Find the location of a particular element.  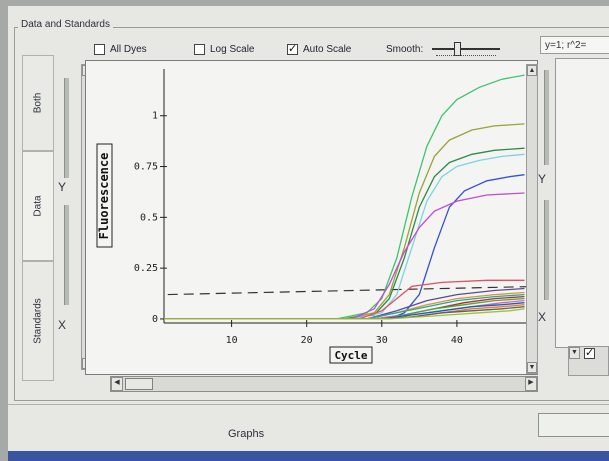

y-tick-label-0: 0 is located at coordinates (155, 319).